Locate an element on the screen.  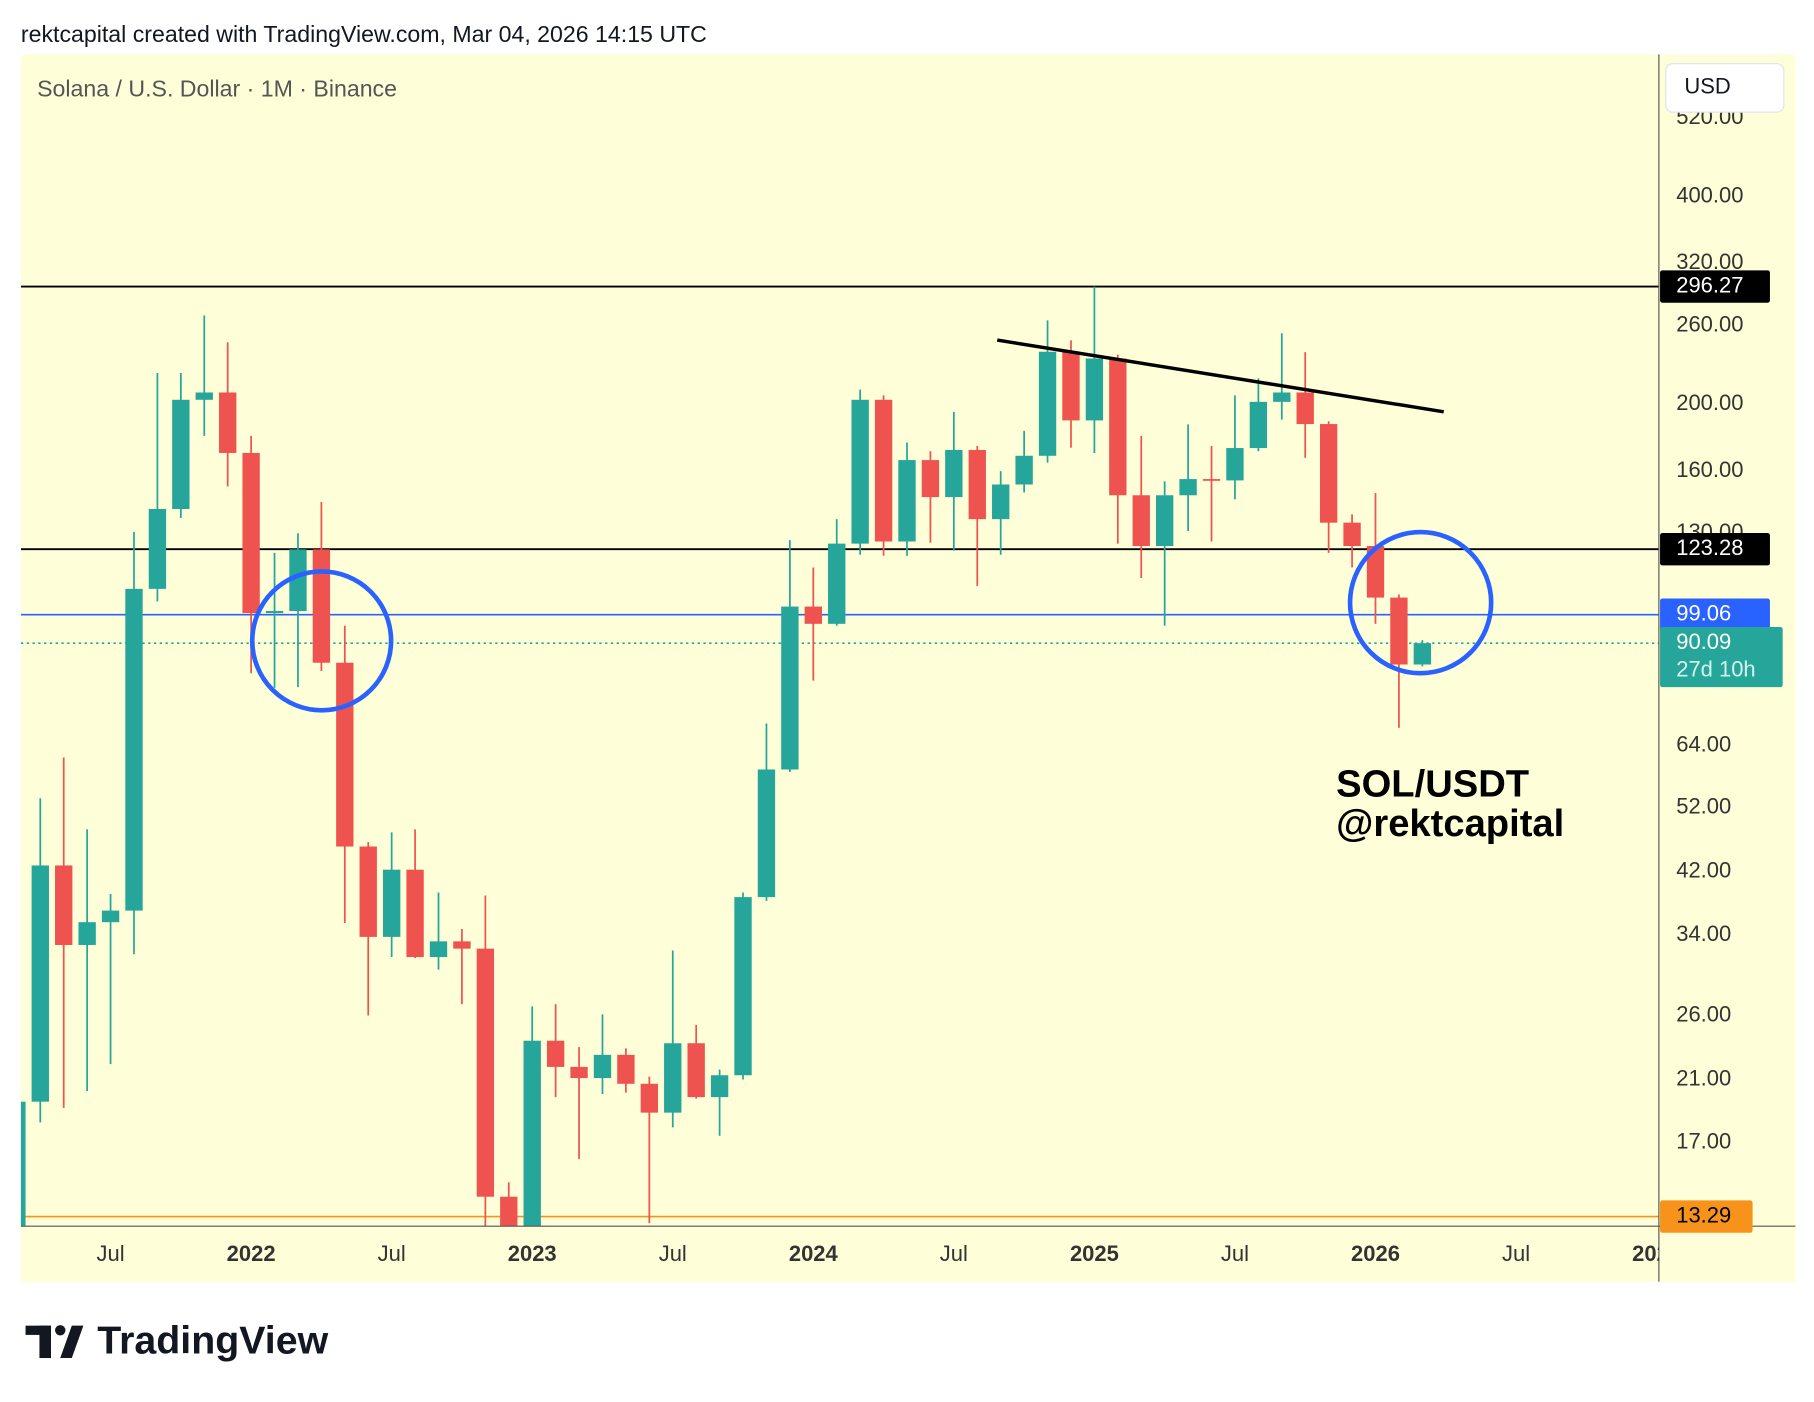
price-line-label: 99.06 is located at coordinates (1703, 613).